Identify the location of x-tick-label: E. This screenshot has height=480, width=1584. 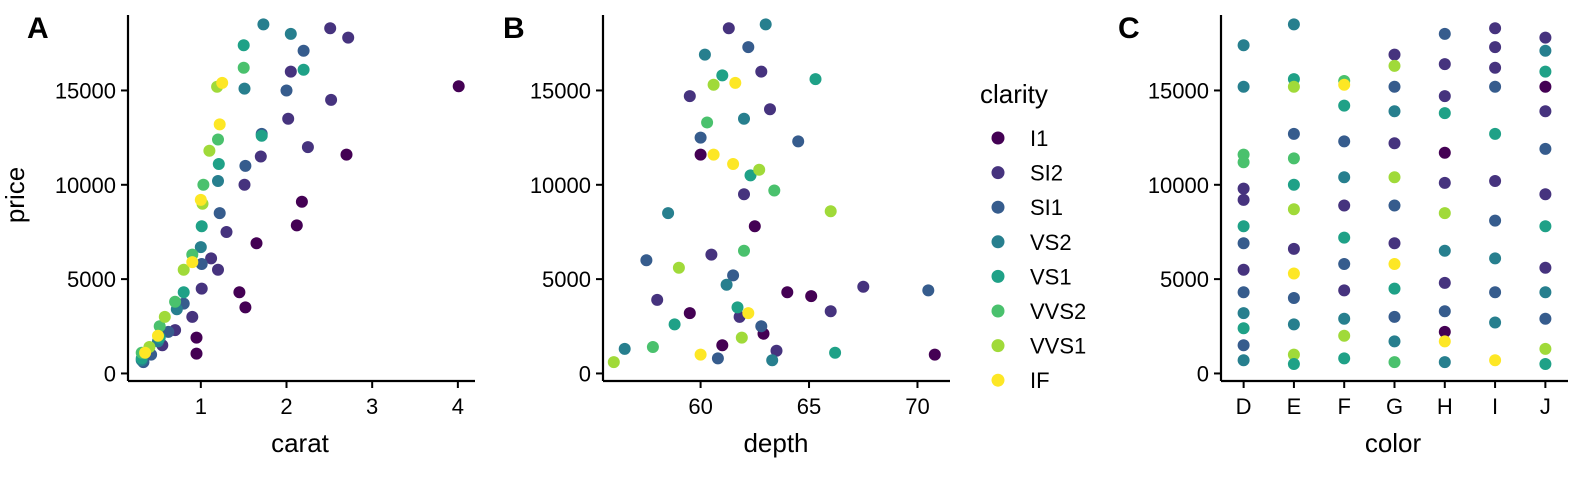
(1294, 406).